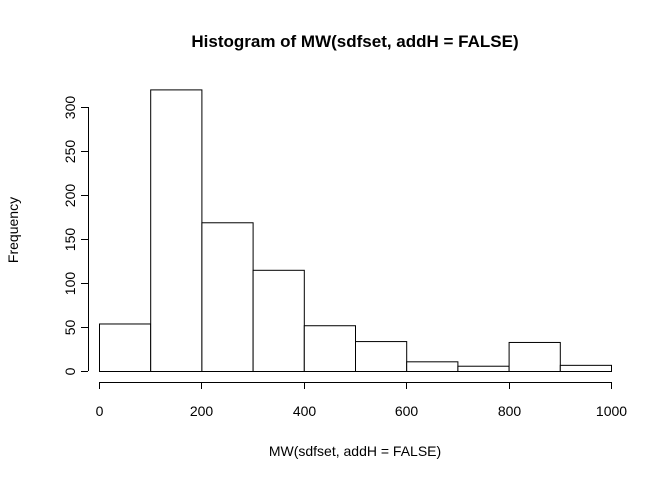 This screenshot has height=480, width=672. Describe the element at coordinates (361, 400) in the screenshot. I see `x-axis: 0 200 400 600 800 1000` at that location.